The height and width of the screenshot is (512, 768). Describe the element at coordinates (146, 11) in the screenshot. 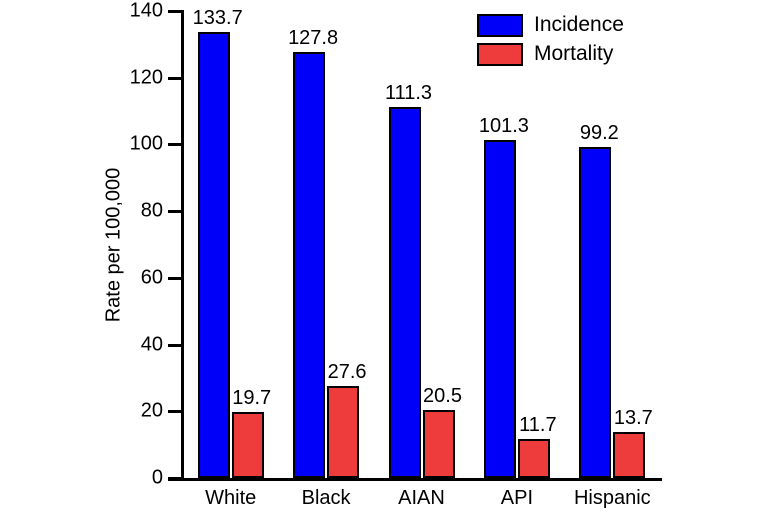

I see `y-tick-label: 140` at that location.